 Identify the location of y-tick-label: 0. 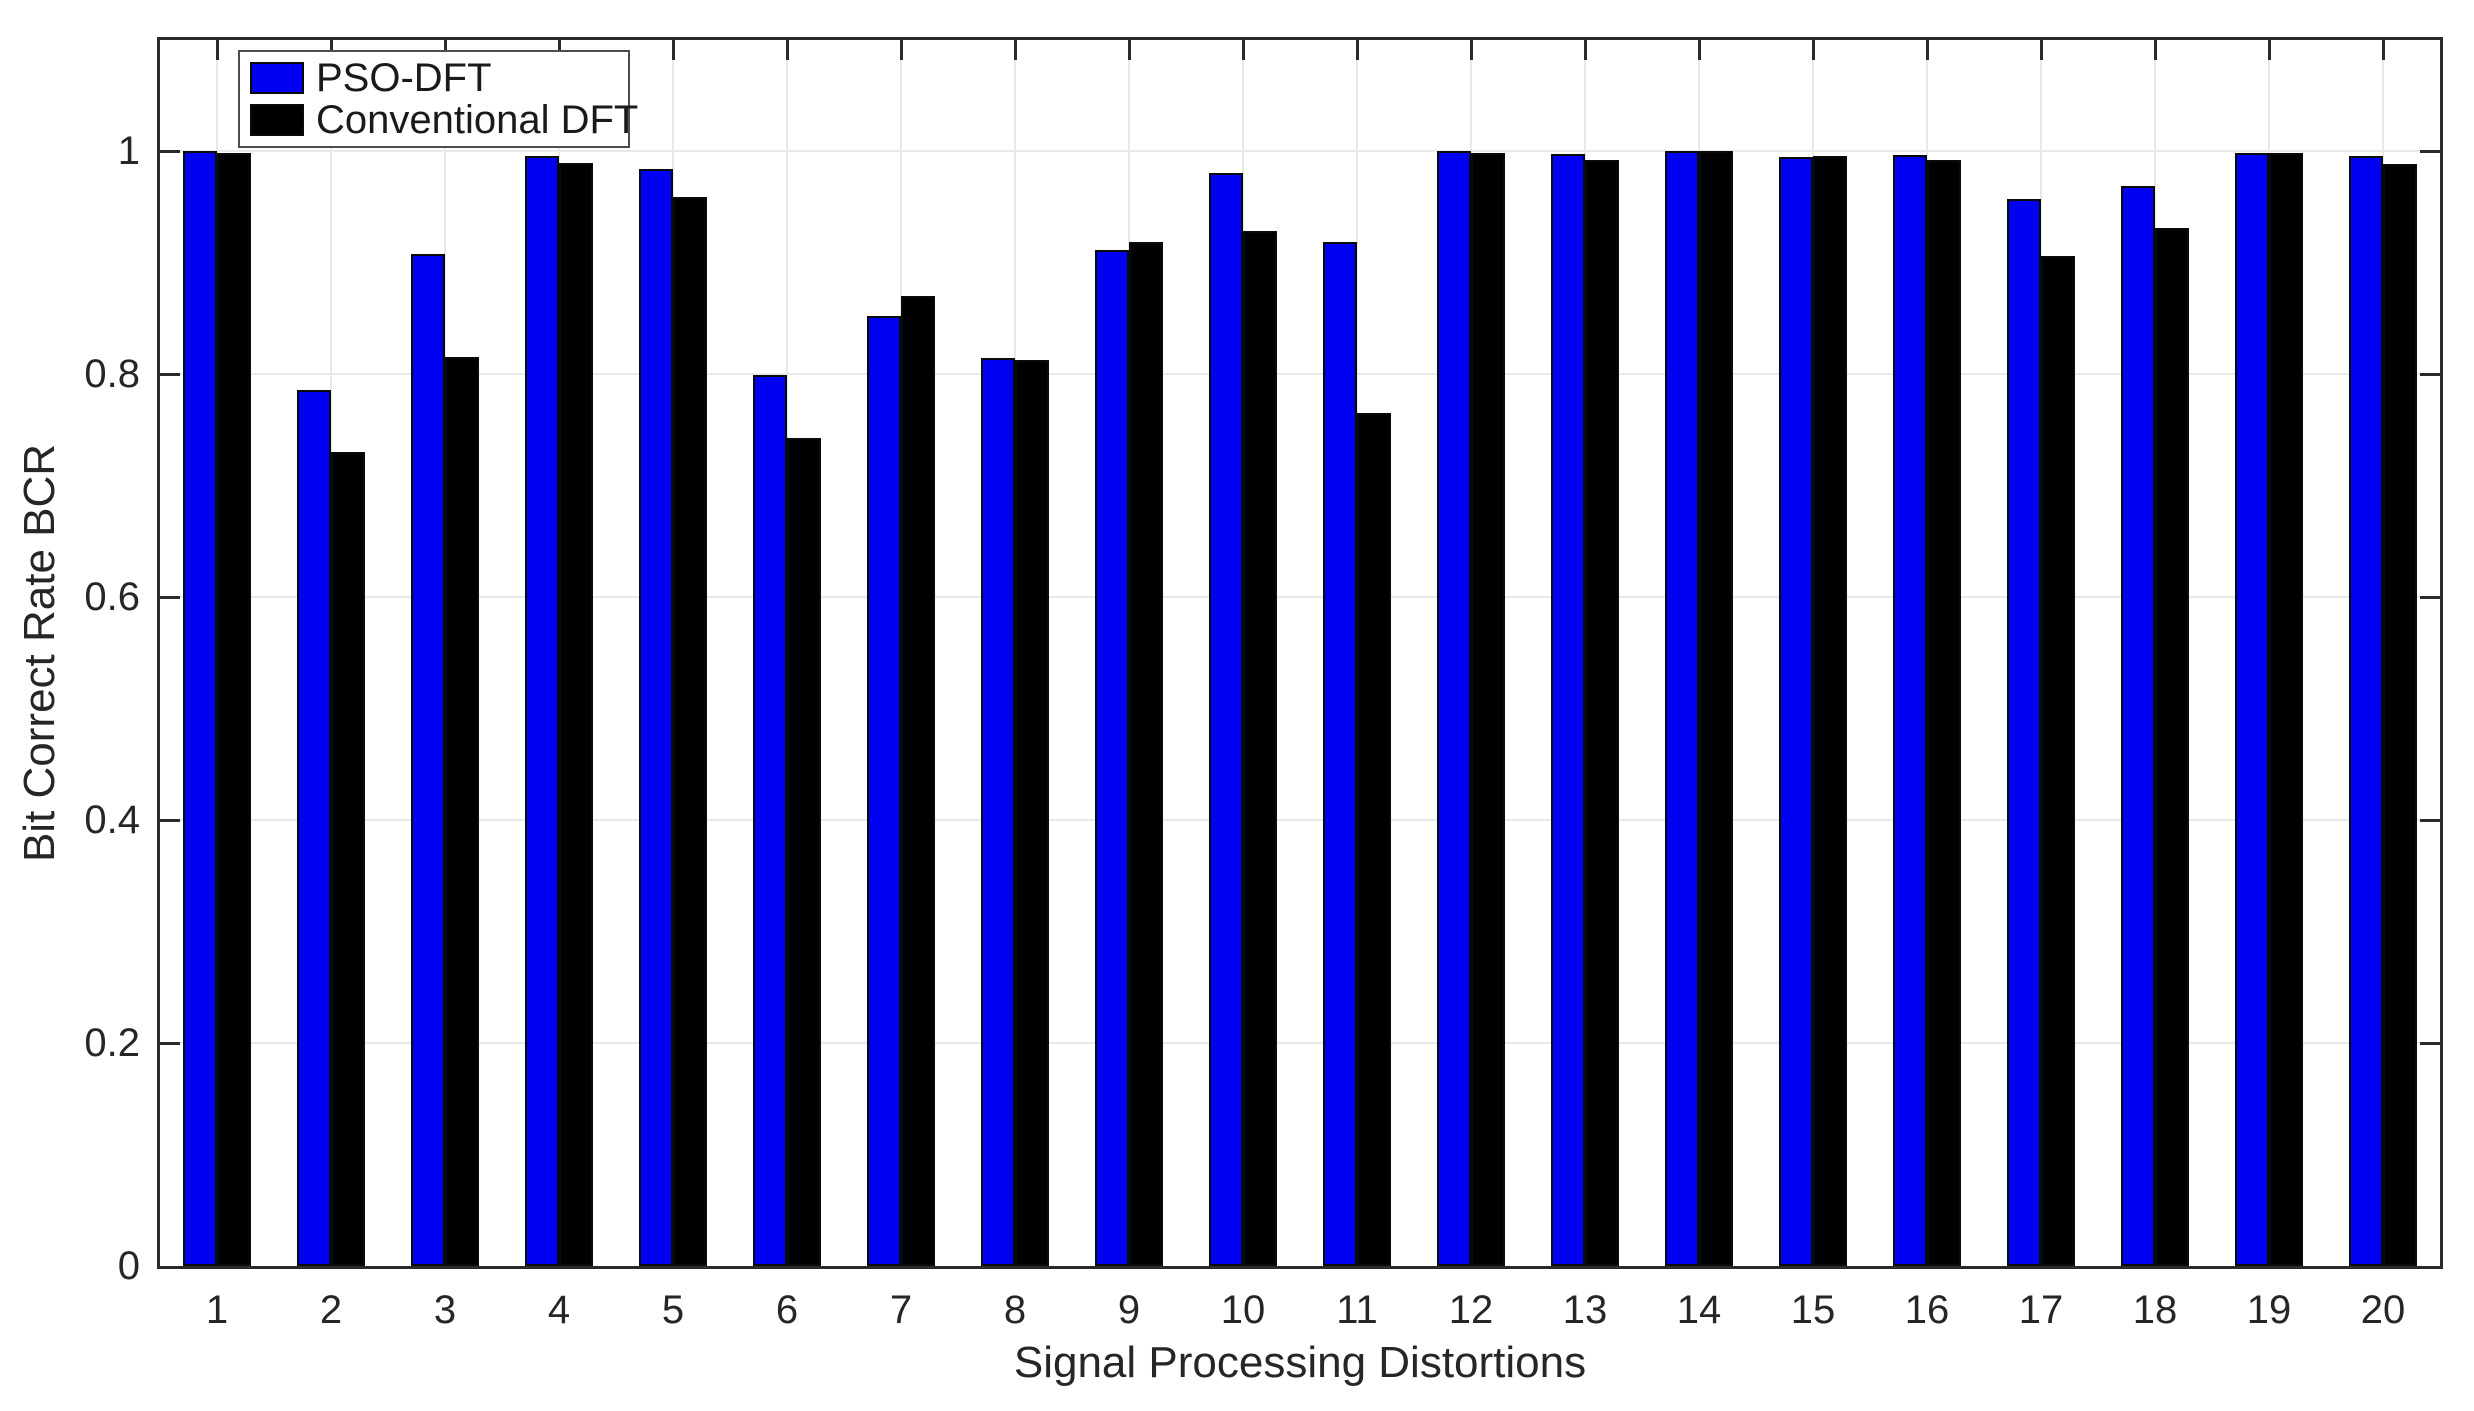
(128, 1266).